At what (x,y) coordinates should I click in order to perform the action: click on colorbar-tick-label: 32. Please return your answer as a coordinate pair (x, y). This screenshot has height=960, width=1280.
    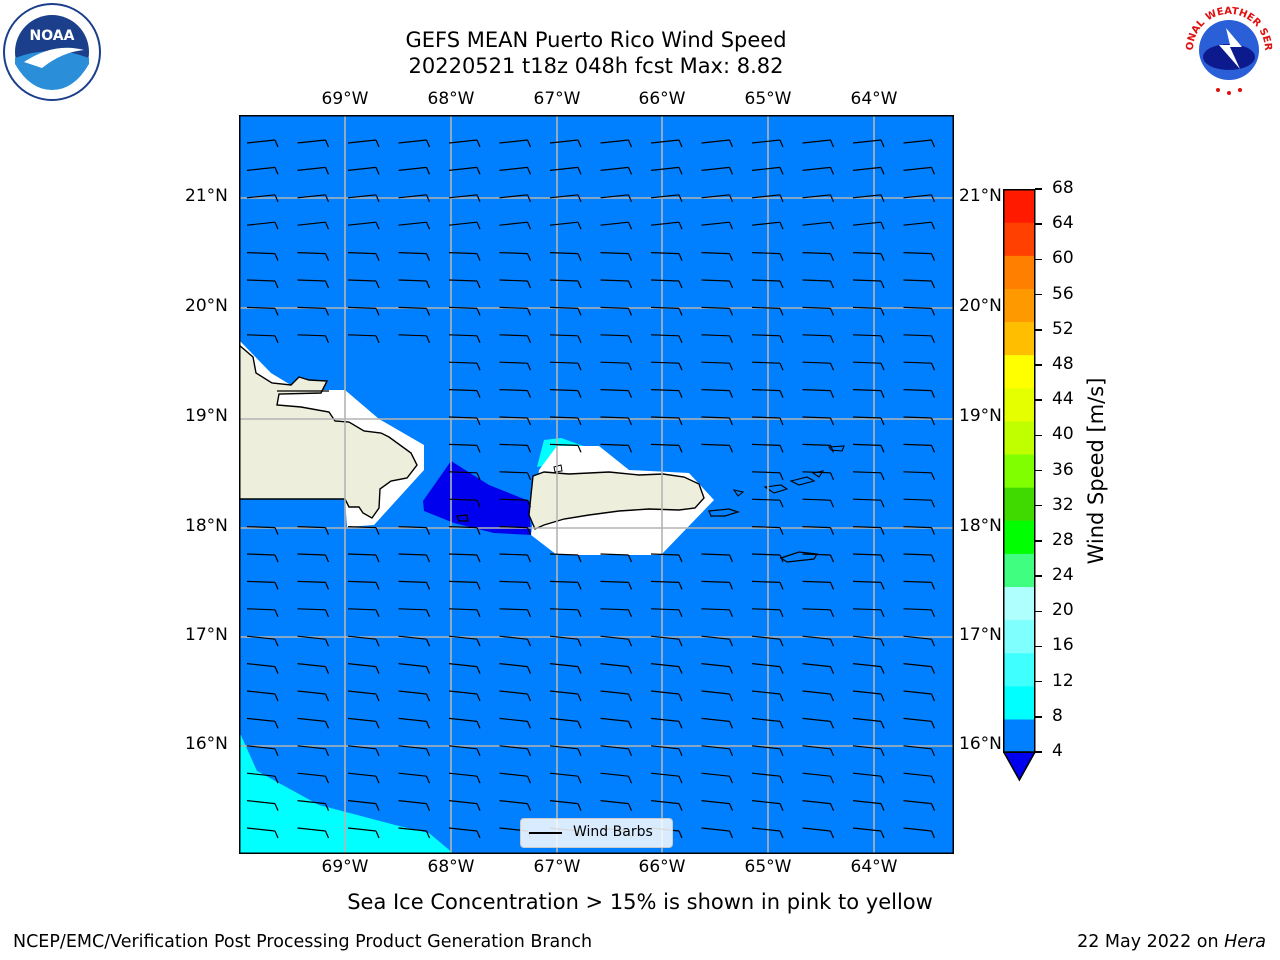
    Looking at the image, I should click on (1063, 504).